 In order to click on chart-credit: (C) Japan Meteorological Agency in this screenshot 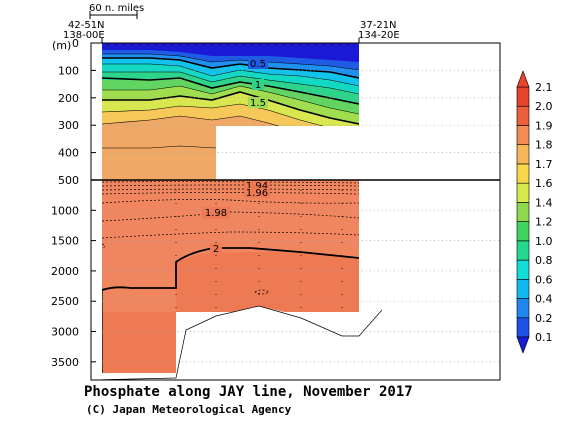, I will do `click(189, 409)`.